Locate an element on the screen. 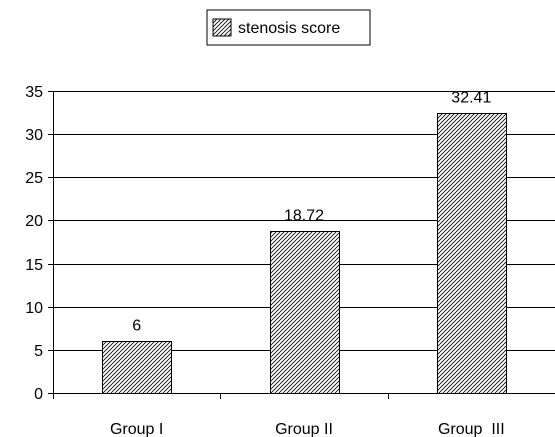 The width and height of the screenshot is (555, 437). x-tick-label: Group II is located at coordinates (304, 429).